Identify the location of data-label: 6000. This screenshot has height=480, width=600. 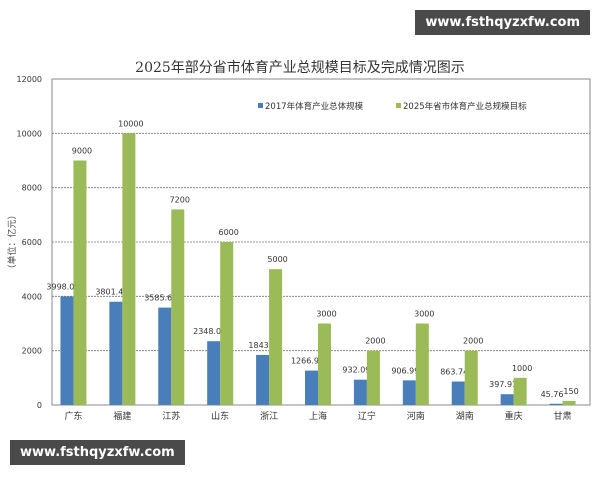
(229, 232).